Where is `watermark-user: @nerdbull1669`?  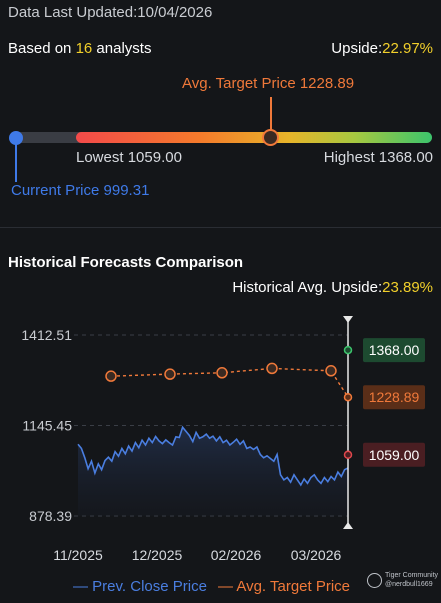
watermark-user: @nerdbull1669 is located at coordinates (409, 584).